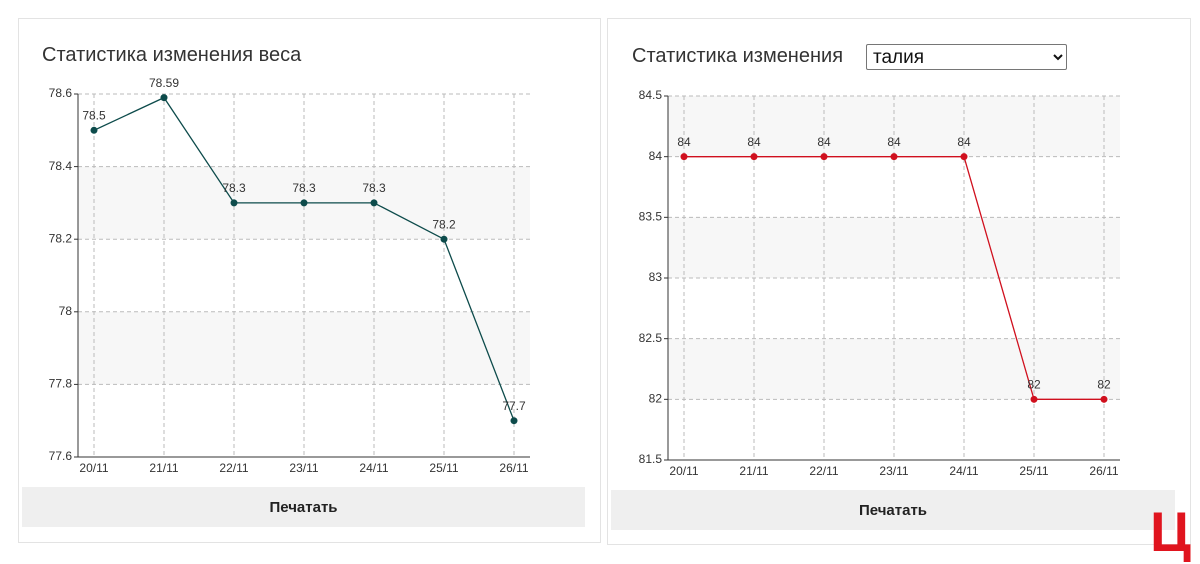  I want to click on y-tick-label: 83.5, so click(651, 217).